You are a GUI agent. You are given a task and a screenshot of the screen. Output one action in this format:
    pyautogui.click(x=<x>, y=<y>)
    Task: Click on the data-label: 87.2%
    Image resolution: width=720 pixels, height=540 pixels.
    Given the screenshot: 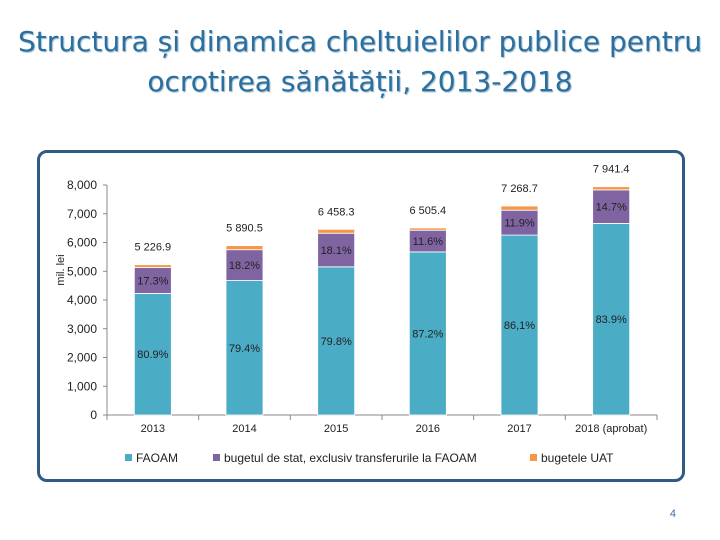 What is the action you would take?
    pyautogui.click(x=427, y=334)
    